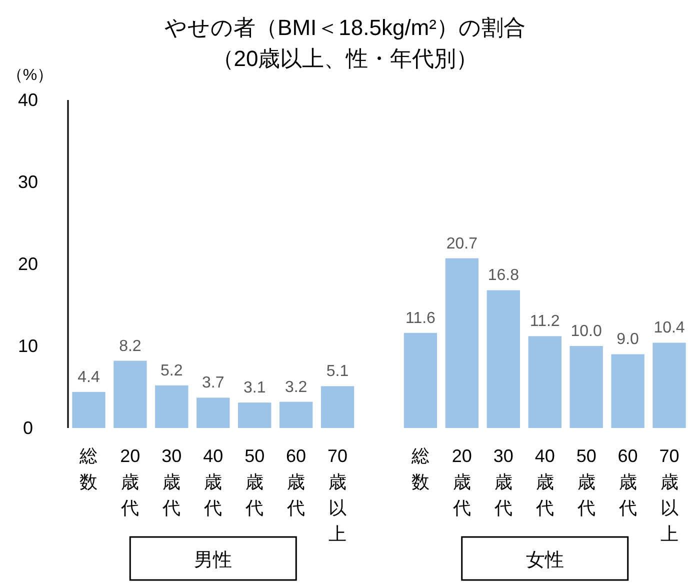 The width and height of the screenshot is (690, 583). I want to click on data-label: 11.6, so click(420, 318).